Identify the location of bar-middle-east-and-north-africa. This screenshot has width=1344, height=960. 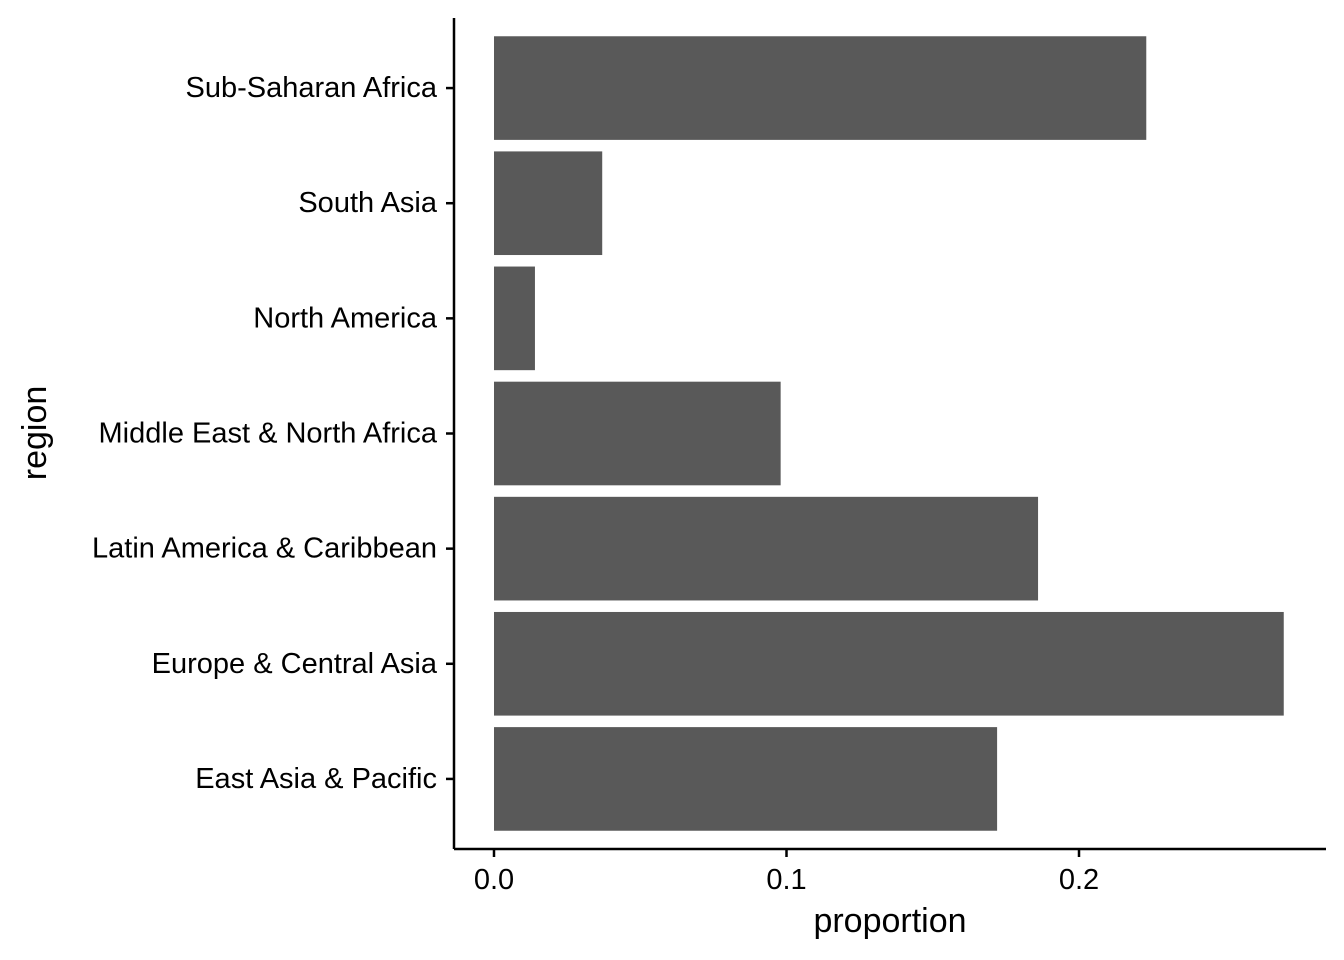
(637, 433).